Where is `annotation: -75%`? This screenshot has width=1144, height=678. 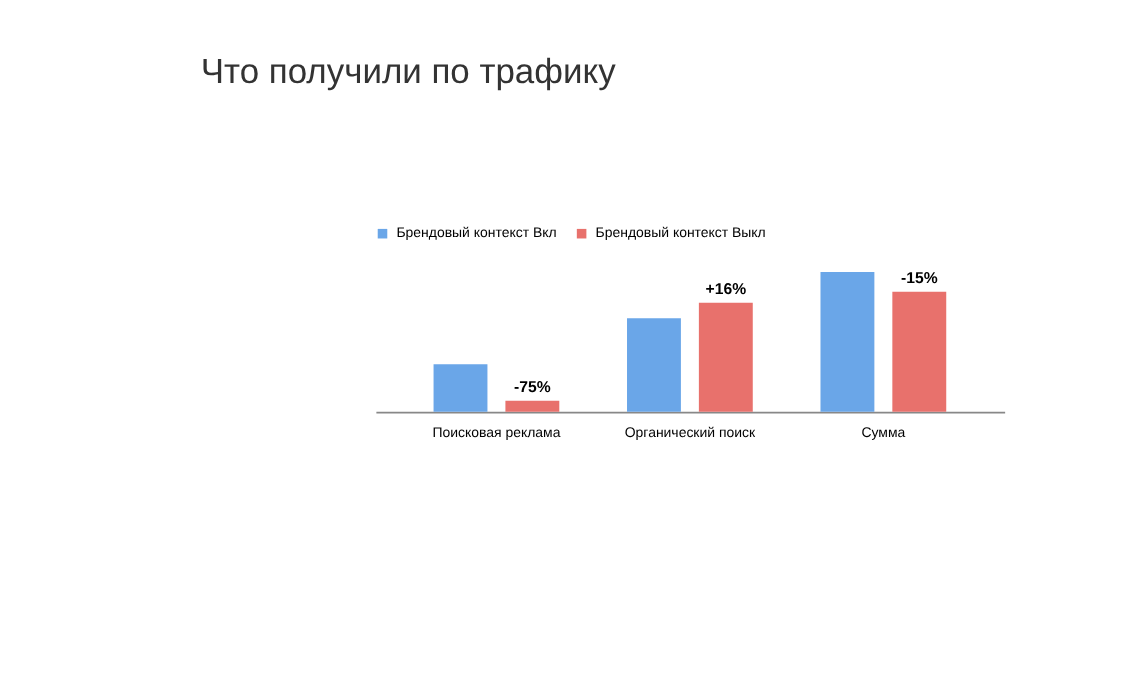
annotation: -75% is located at coordinates (532, 386).